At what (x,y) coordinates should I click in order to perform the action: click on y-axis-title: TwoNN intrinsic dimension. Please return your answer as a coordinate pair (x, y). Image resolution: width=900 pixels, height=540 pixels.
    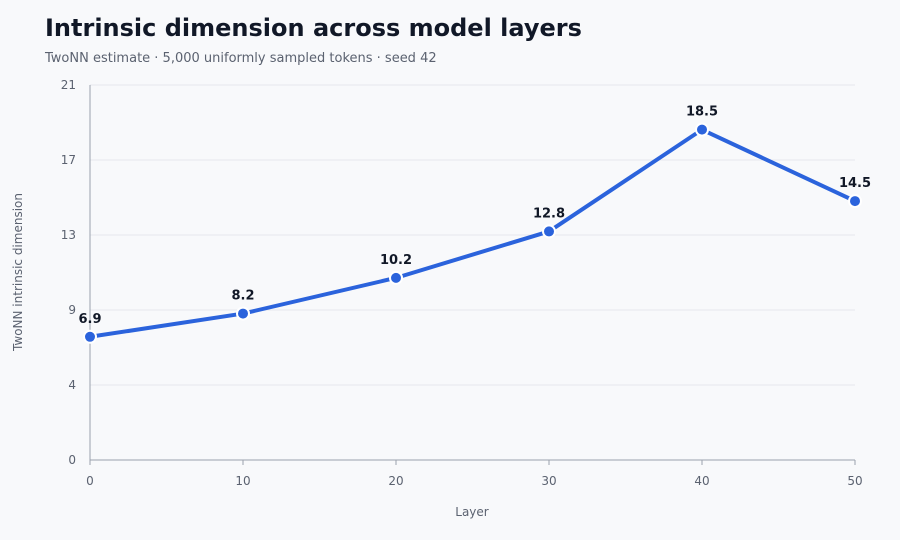
    Looking at the image, I should click on (18, 272).